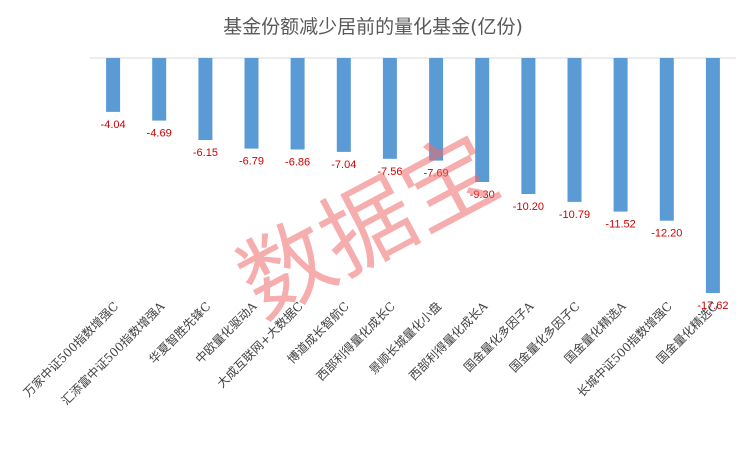 Image resolution: width=746 pixels, height=466 pixels. Describe the element at coordinates (574, 215) in the screenshot. I see `data-label: -10.79` at that location.